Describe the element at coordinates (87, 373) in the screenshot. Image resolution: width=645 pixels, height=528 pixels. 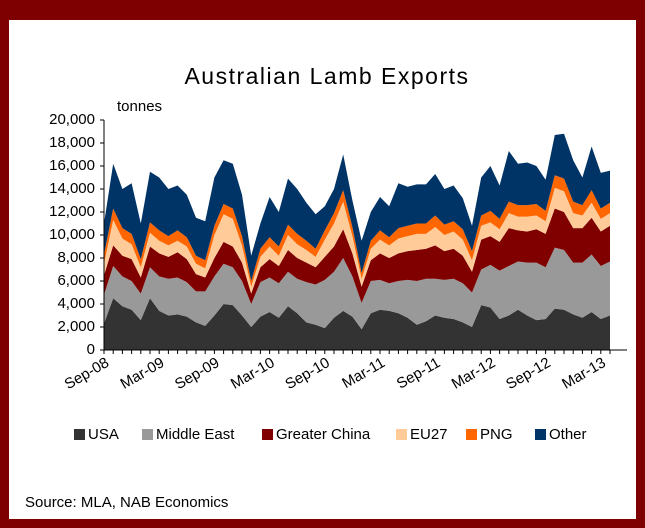
I see `x-tick-label: Sep-08` at that location.